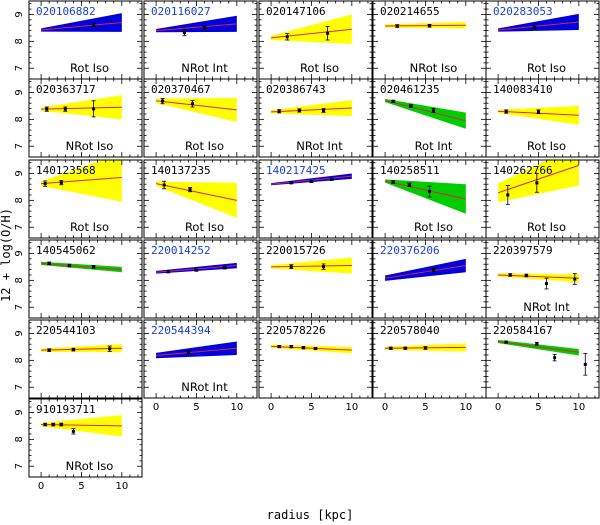 Image resolution: width=600 pixels, height=525 pixels. What do you see at coordinates (200, 199) in the screenshot?
I see `panel-140137235: 140137235 Rot Iso` at bounding box center [200, 199].